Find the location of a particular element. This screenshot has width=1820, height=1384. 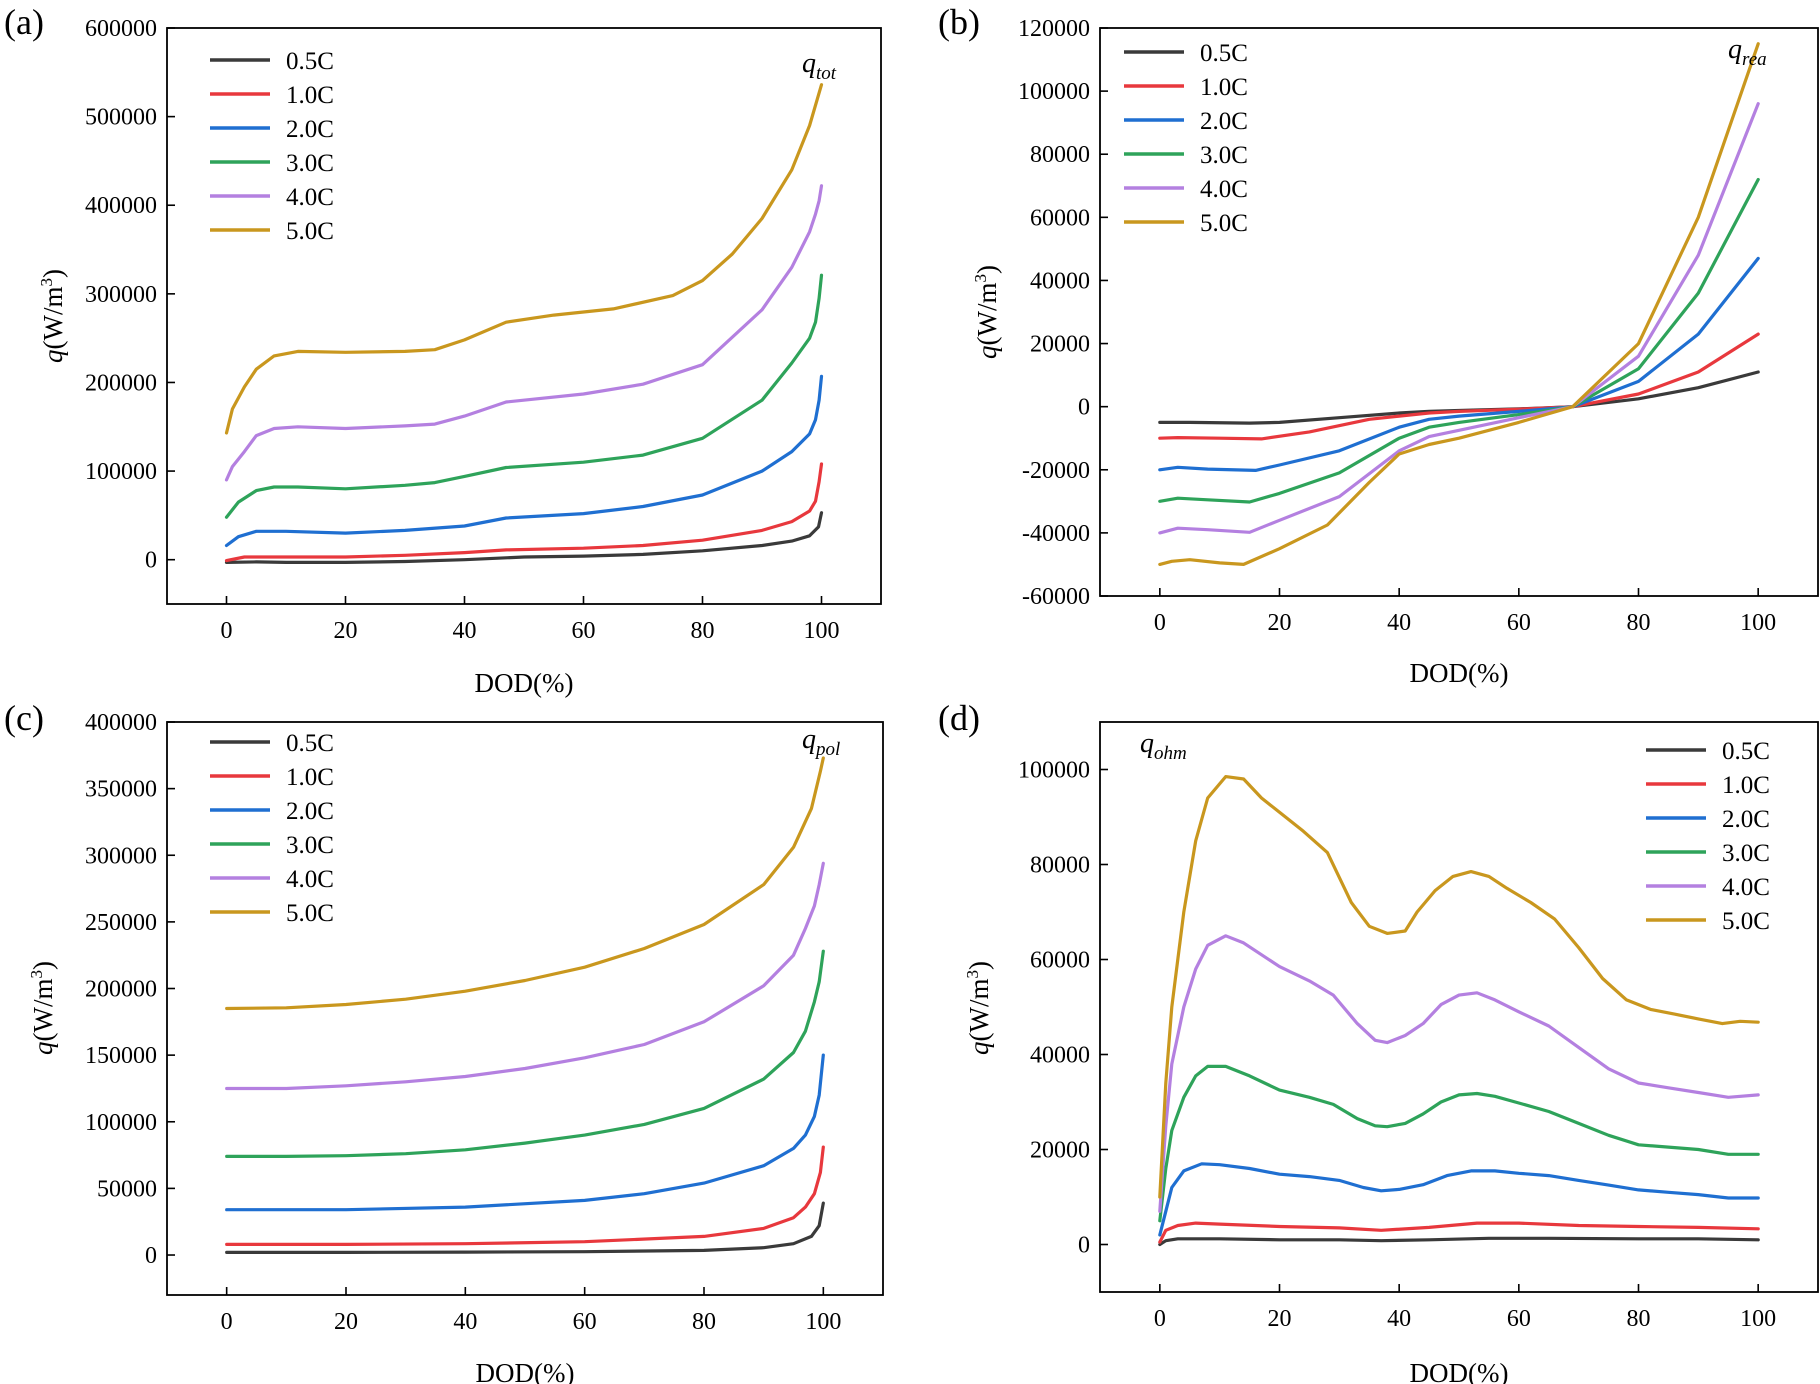

panel-d-legend-label-0.5C: 0.5C is located at coordinates (1746, 751).